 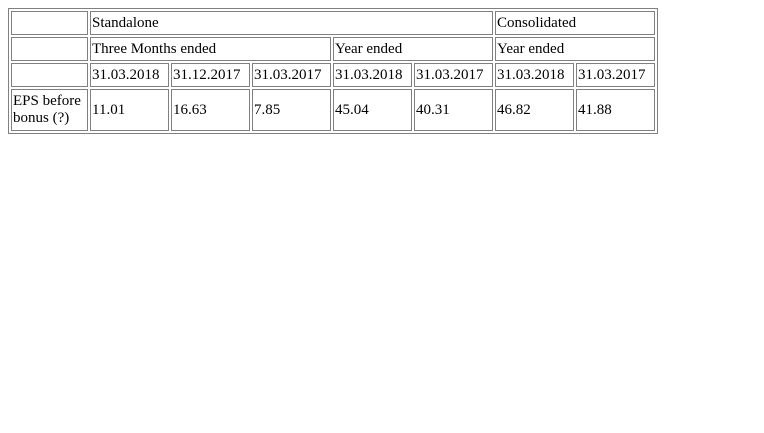 What do you see at coordinates (210, 75) in the screenshot?
I see `date-header-cell: 31.12.2017` at bounding box center [210, 75].